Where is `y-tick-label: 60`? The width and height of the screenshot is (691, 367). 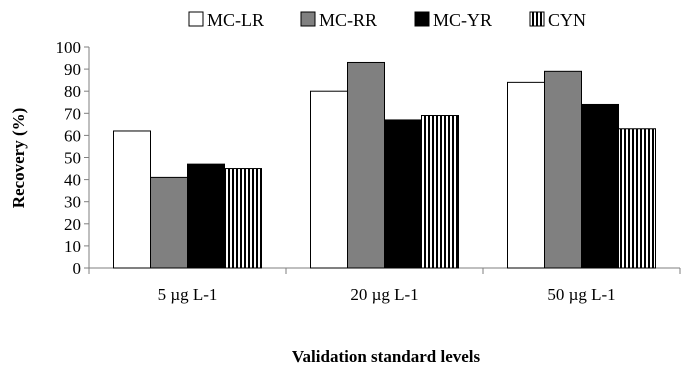 y-tick-label: 60 is located at coordinates (72, 135).